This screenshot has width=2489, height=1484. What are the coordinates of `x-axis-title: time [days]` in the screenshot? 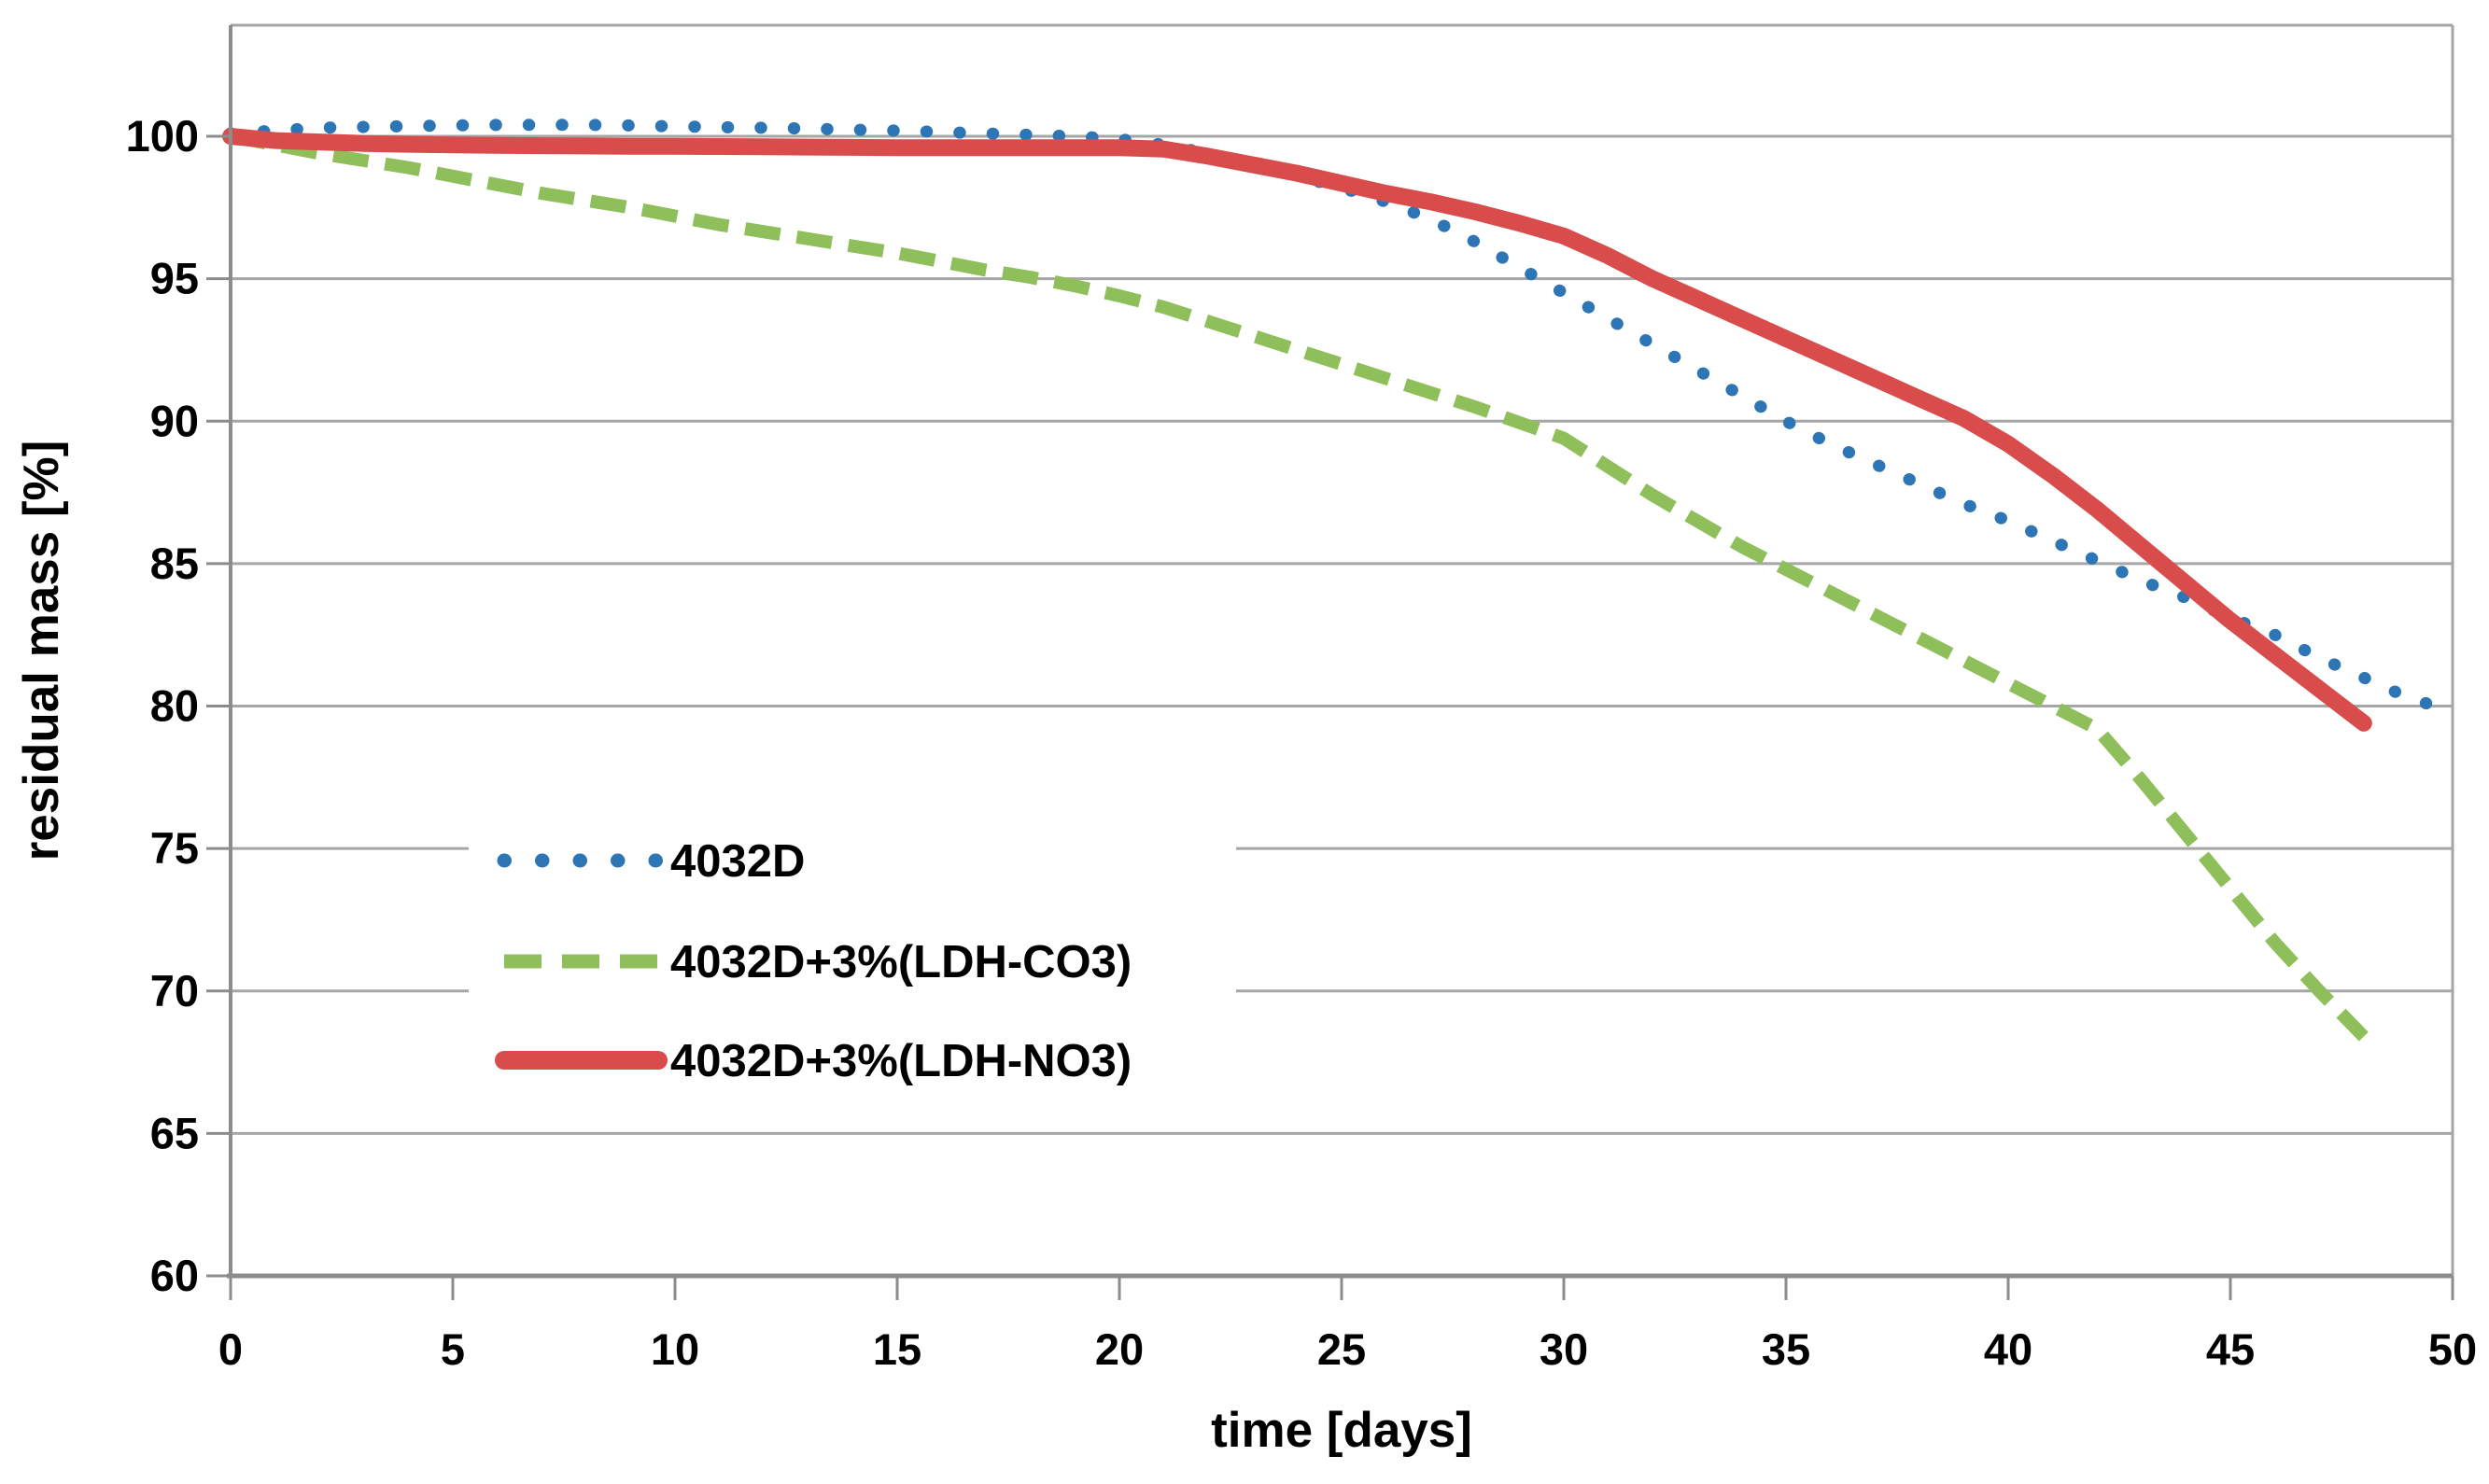 It's located at (1341, 1430).